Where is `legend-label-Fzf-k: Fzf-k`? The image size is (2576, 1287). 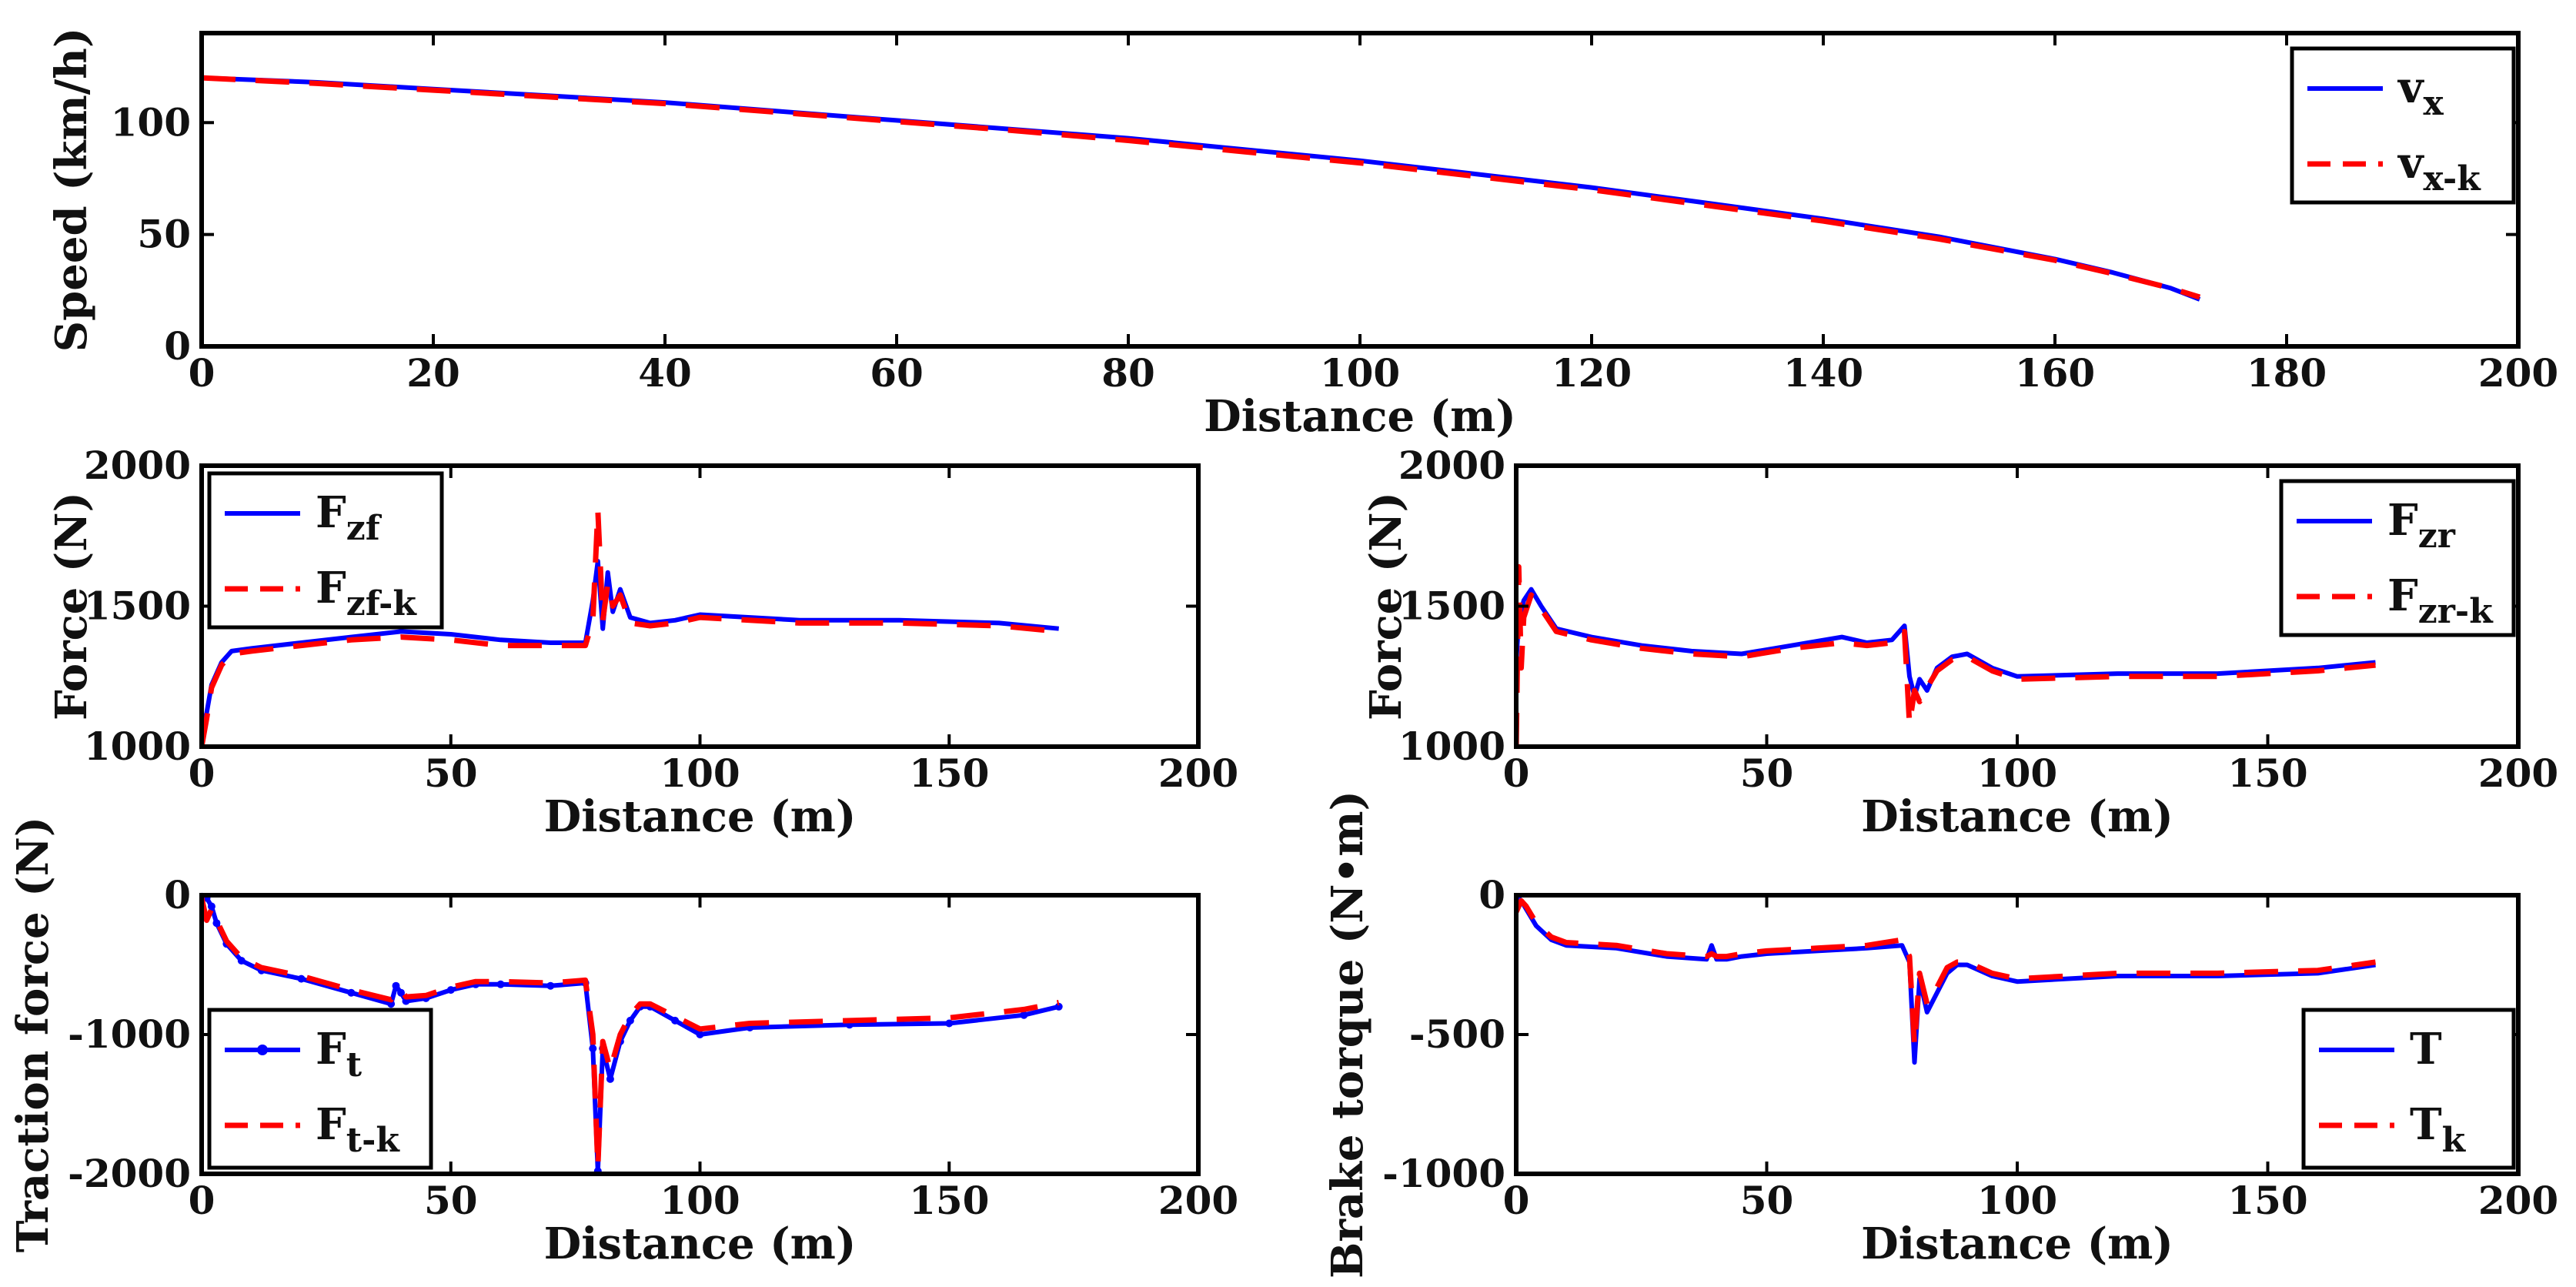 legend-label-Fzf-k: Fzf-k is located at coordinates (366, 593).